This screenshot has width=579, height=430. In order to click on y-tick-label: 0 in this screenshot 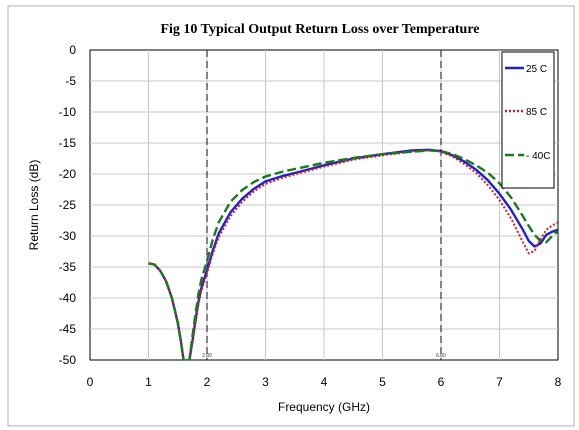, I will do `click(72, 50)`.